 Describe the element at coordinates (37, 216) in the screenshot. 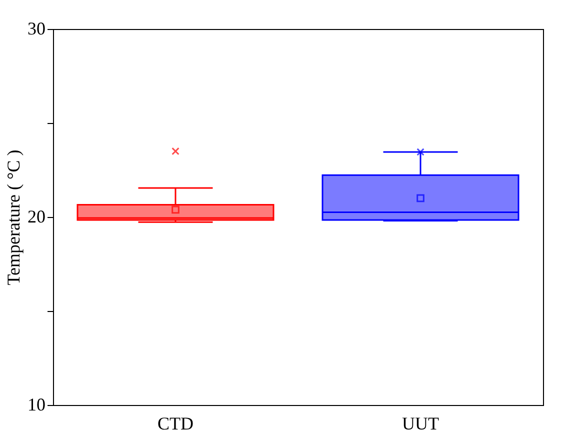

I see `y-tick-label: 20` at that location.